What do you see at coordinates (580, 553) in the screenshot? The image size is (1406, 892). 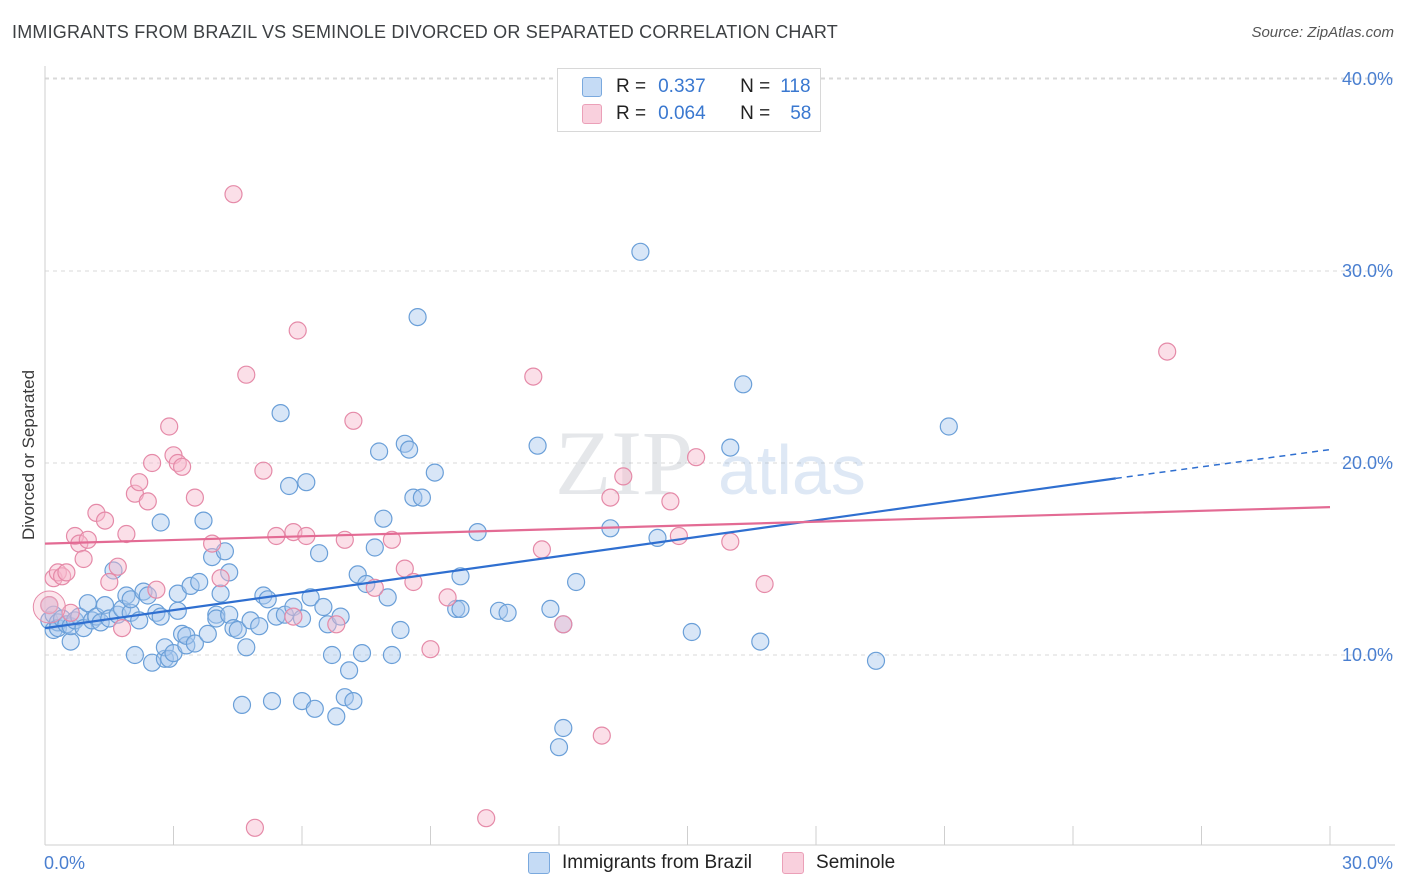 I see `trend-line-brazil` at bounding box center [580, 553].